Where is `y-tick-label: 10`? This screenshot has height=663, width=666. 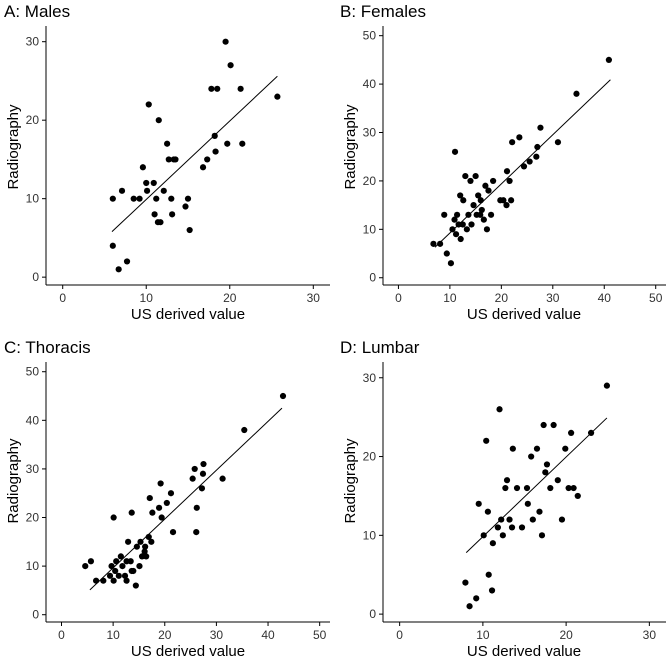
y-tick-label: 10 is located at coordinates (33, 566).